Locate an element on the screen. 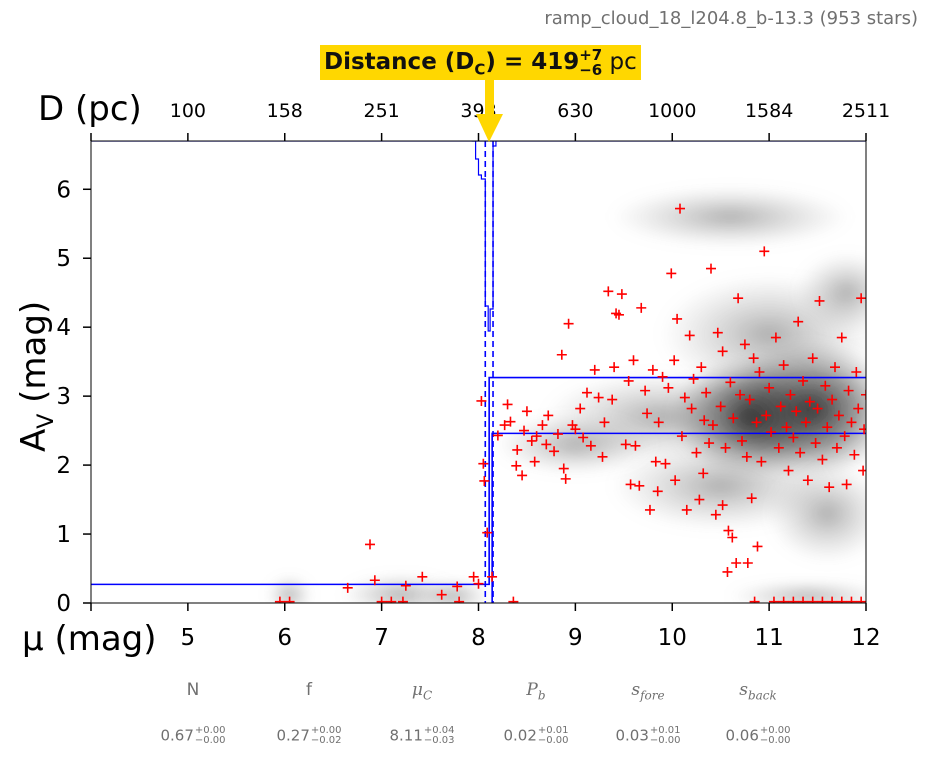  top-tick-label: 630 is located at coordinates (575, 111).